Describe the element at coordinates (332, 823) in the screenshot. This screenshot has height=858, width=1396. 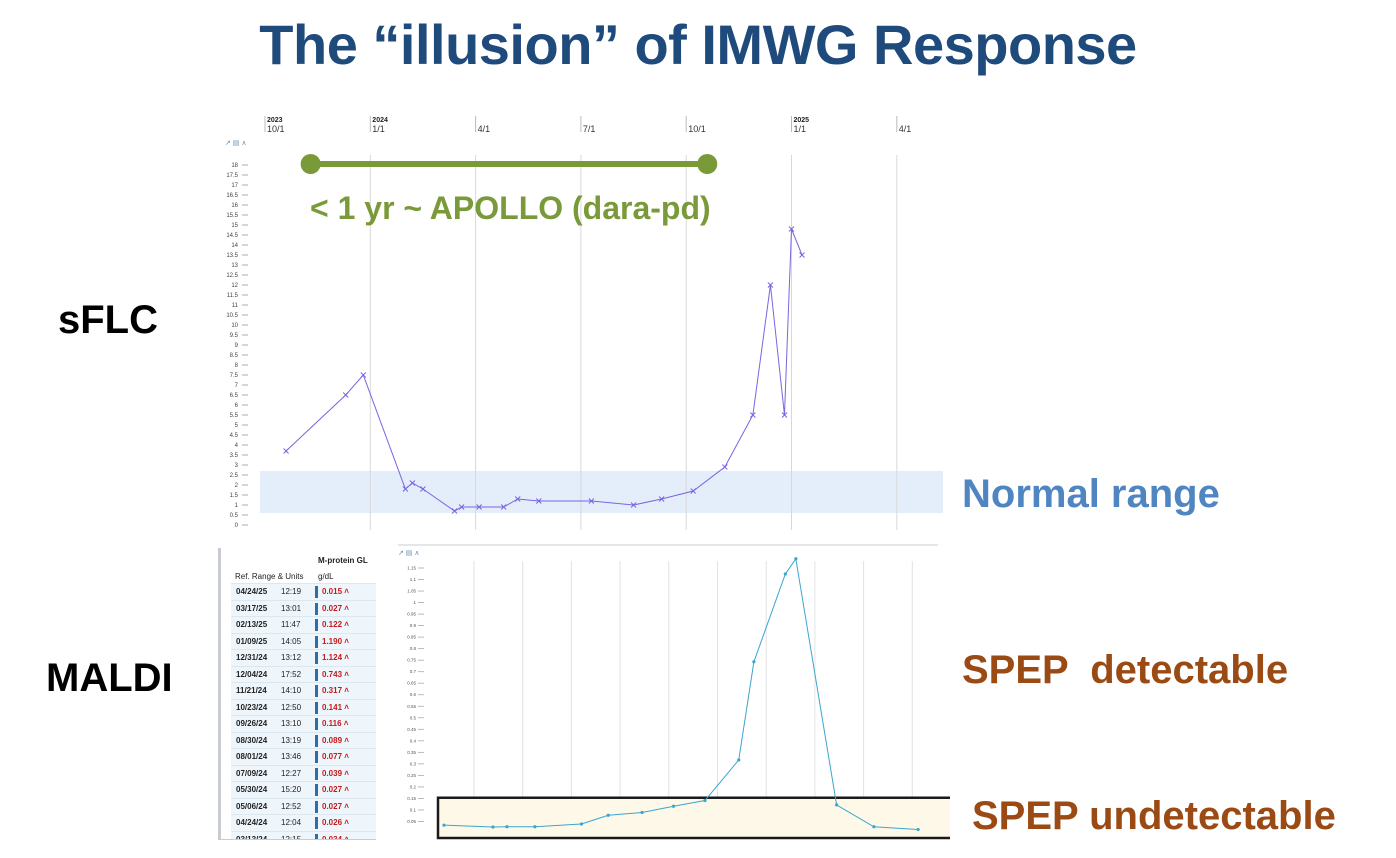
I see `row-value: 0.026 ˄` at that location.